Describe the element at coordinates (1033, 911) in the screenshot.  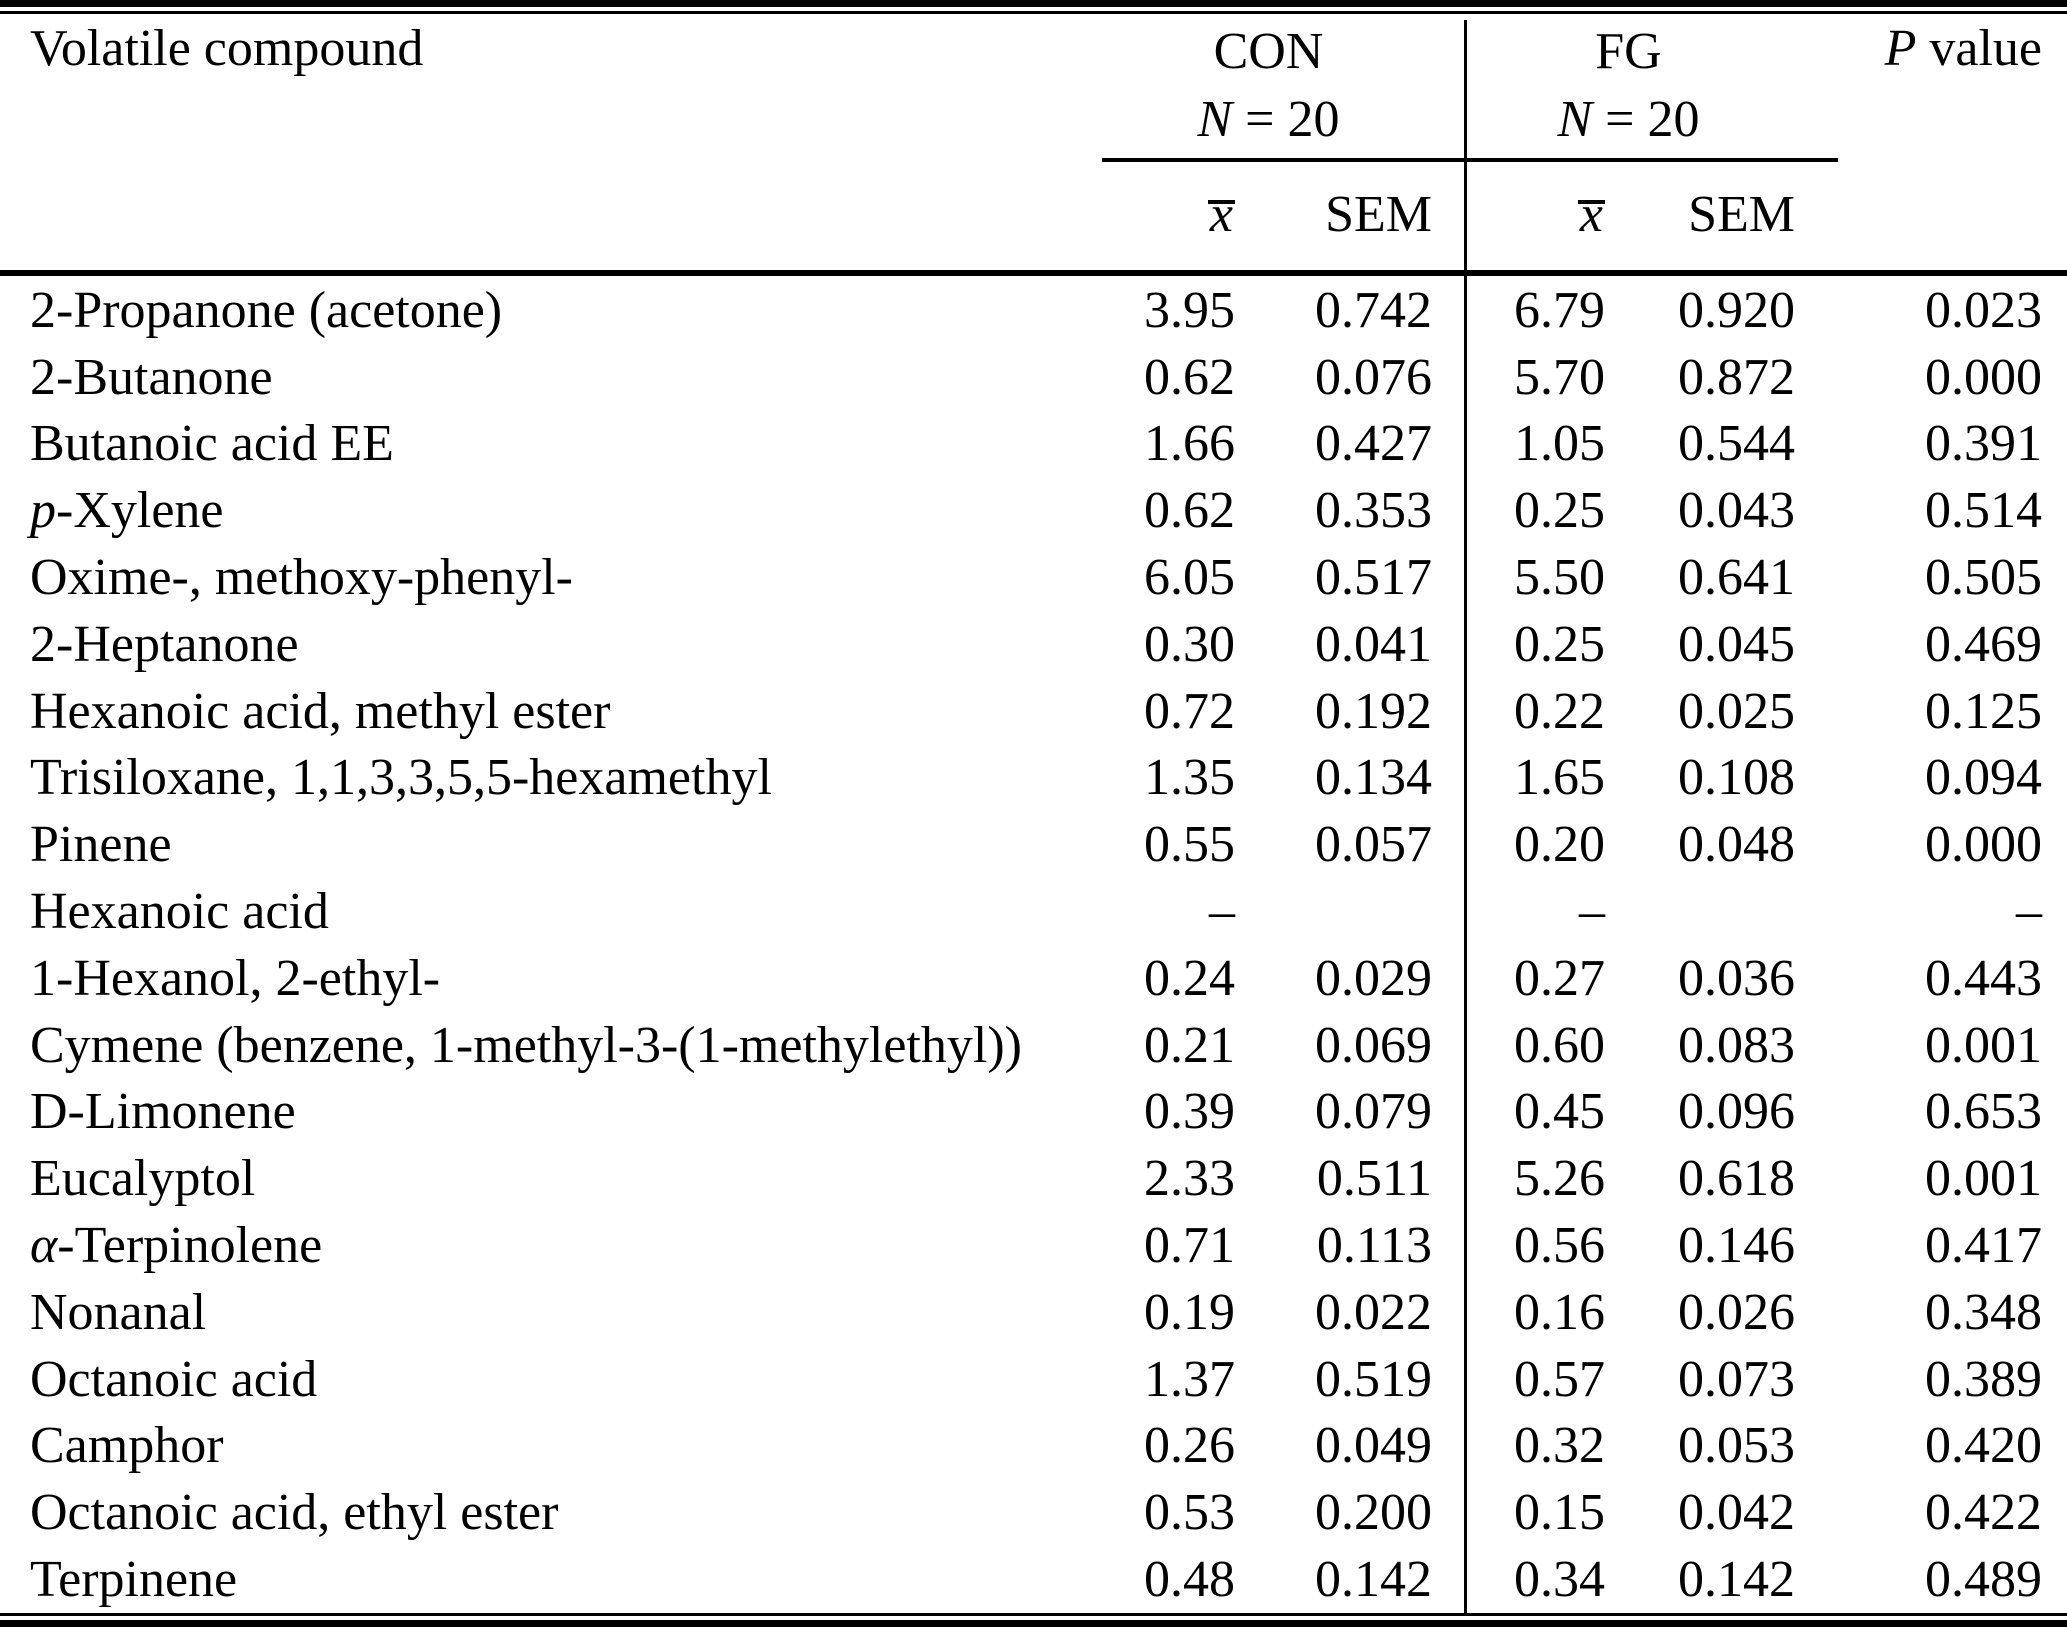
I see `table-row: Hexanoic acid – – –` at that location.